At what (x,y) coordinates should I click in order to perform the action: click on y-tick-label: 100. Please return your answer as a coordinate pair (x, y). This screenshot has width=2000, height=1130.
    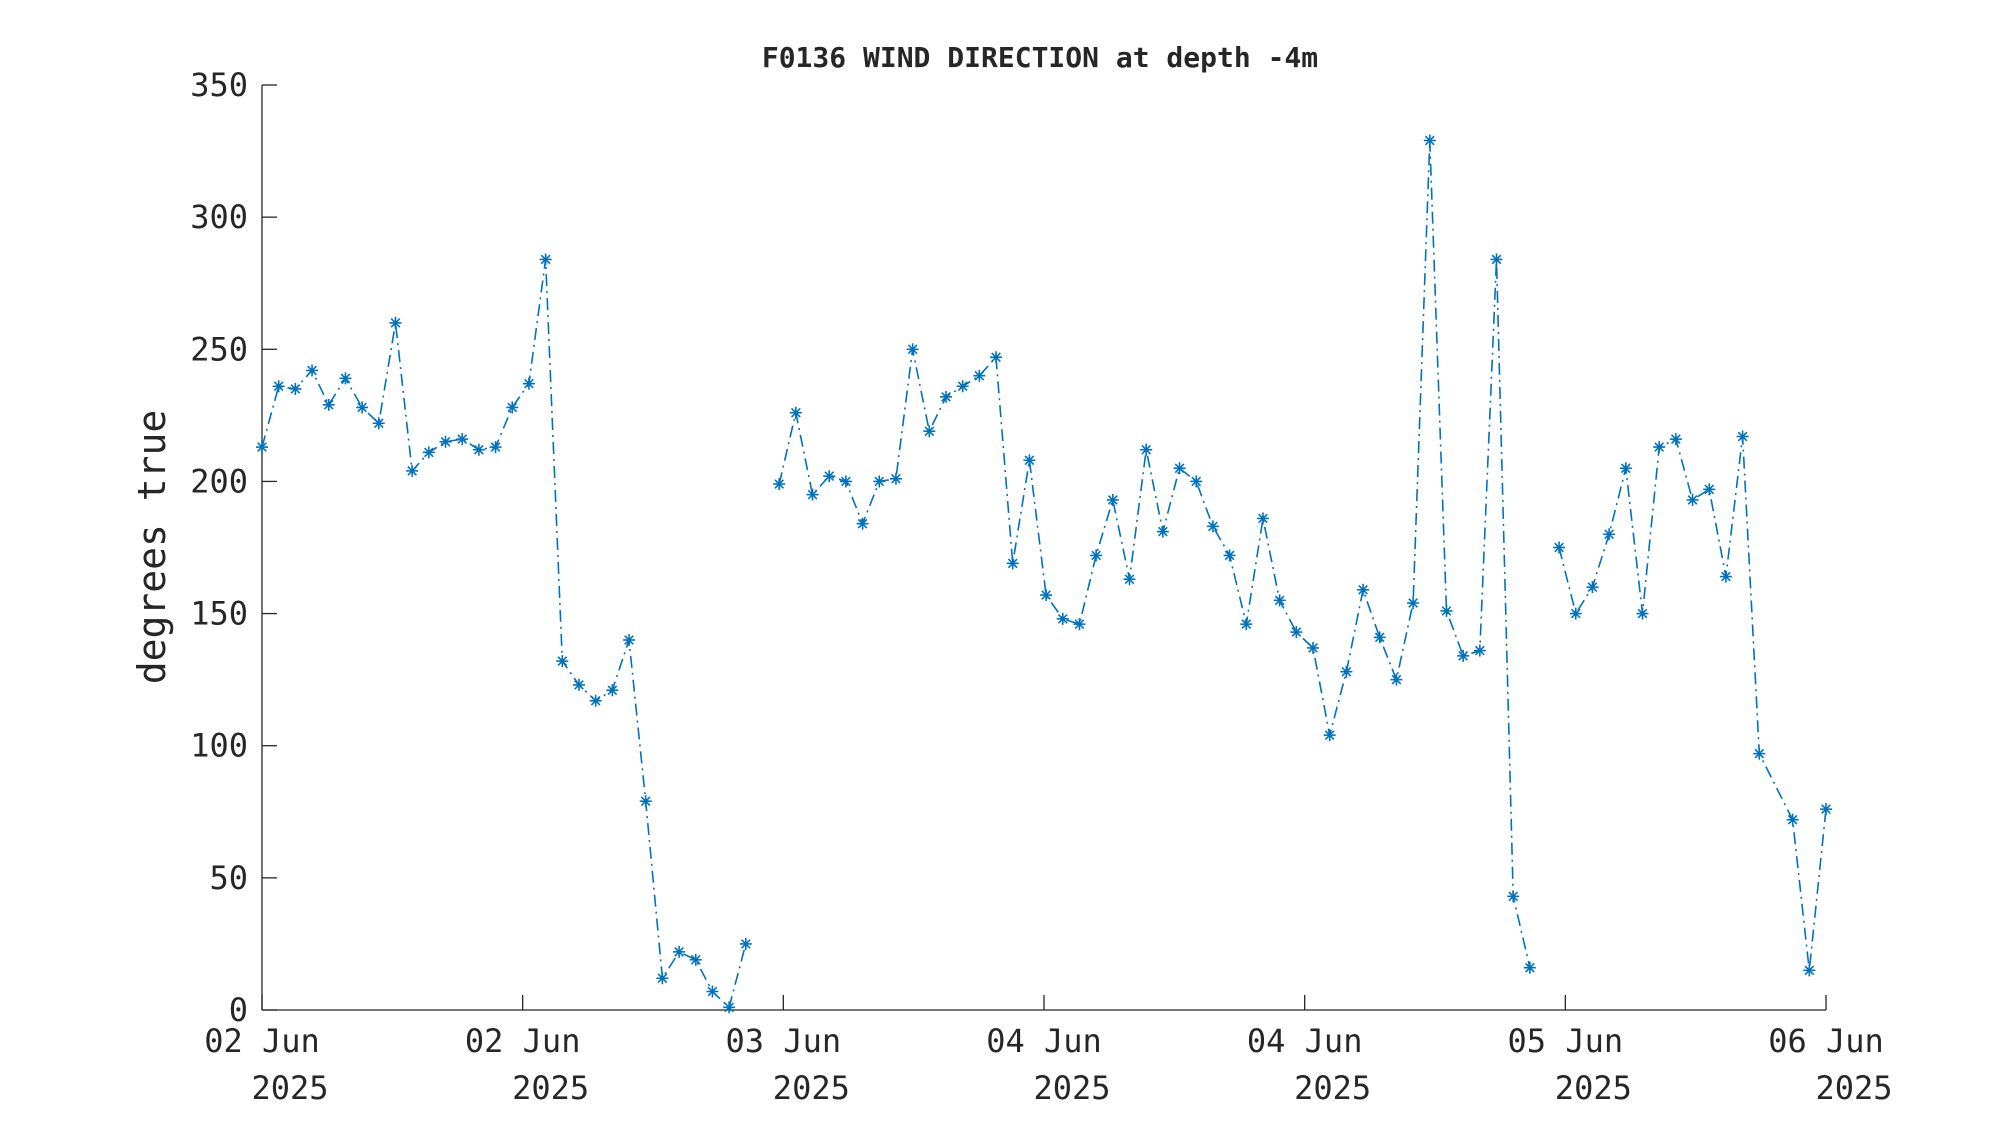
    Looking at the image, I should click on (219, 746).